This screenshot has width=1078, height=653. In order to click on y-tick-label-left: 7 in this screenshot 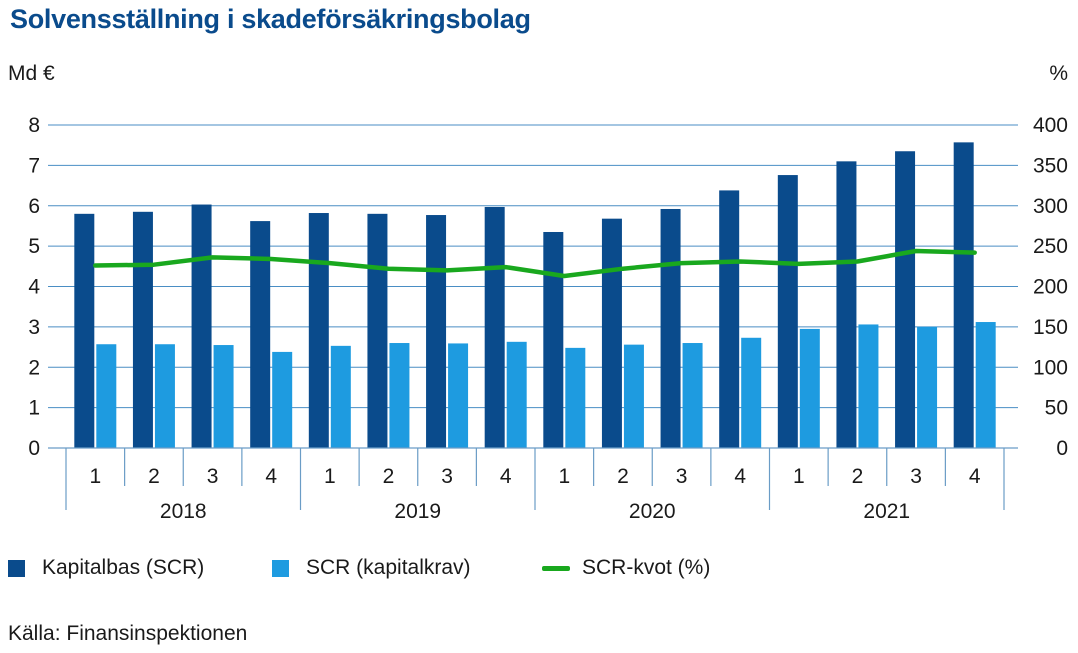, I will do `click(34, 165)`.